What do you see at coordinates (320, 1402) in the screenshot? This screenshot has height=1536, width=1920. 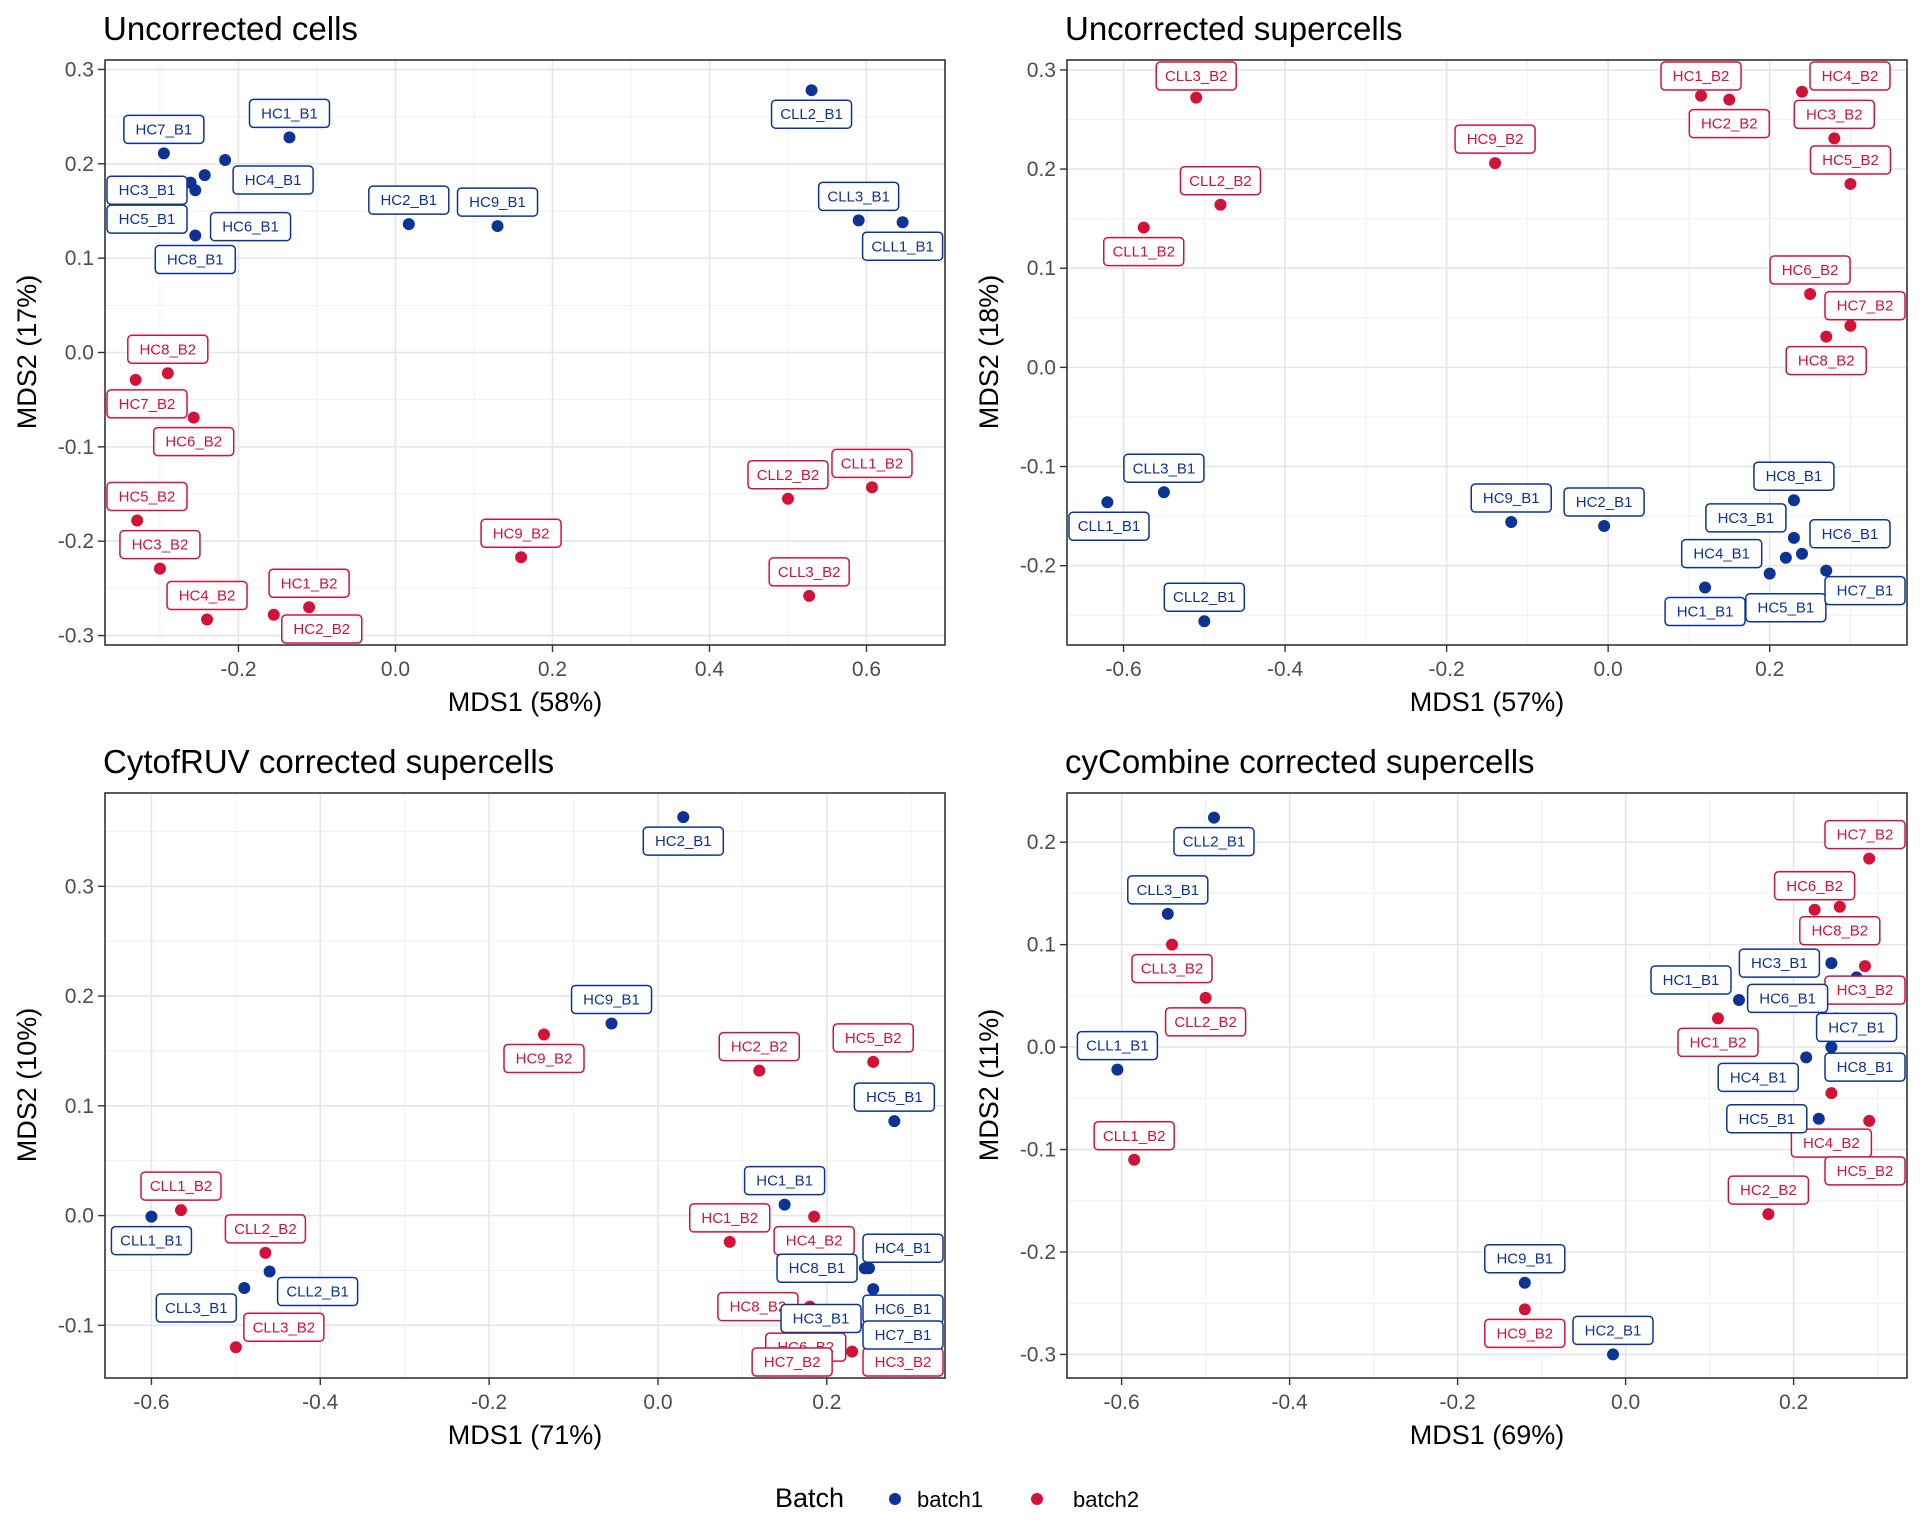 I see `x-tick-label: -0.4` at bounding box center [320, 1402].